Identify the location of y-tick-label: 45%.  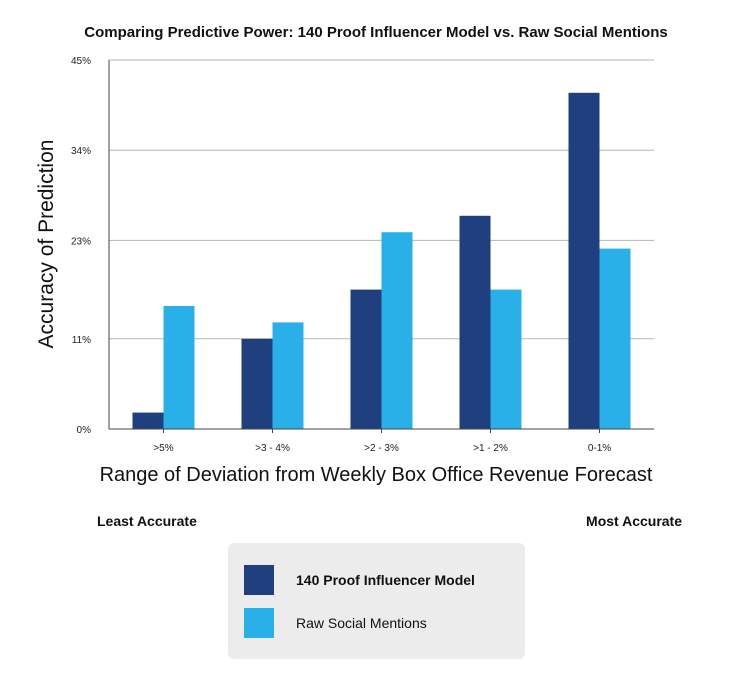
(81, 61).